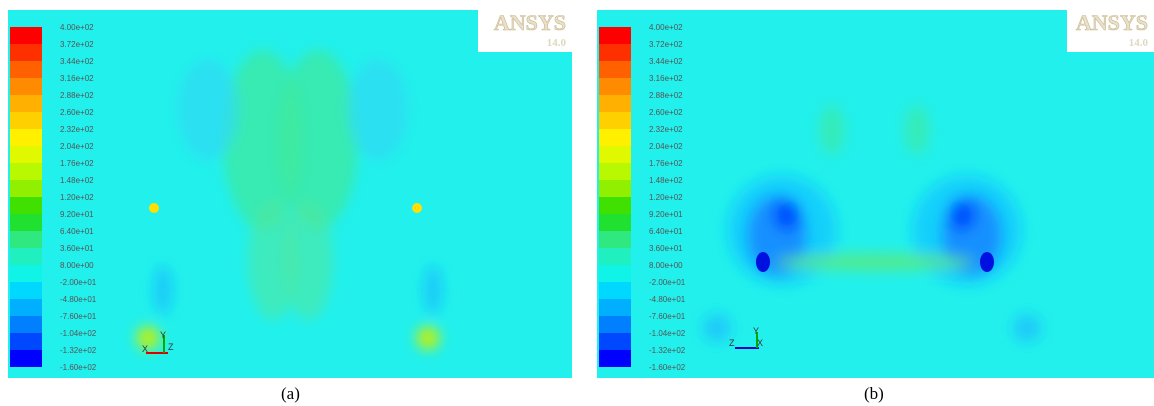  I want to click on caption: (b), so click(874, 393).